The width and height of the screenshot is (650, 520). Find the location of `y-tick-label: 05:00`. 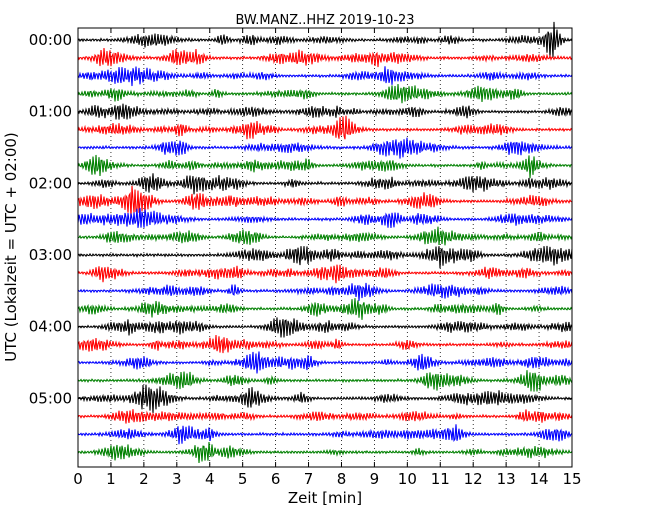

y-tick-label: 05:00 is located at coordinates (50, 398).